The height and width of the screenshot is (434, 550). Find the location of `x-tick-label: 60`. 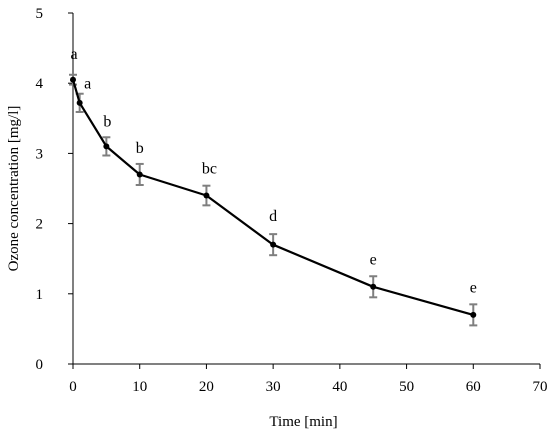

x-tick-label: 60 is located at coordinates (473, 387).